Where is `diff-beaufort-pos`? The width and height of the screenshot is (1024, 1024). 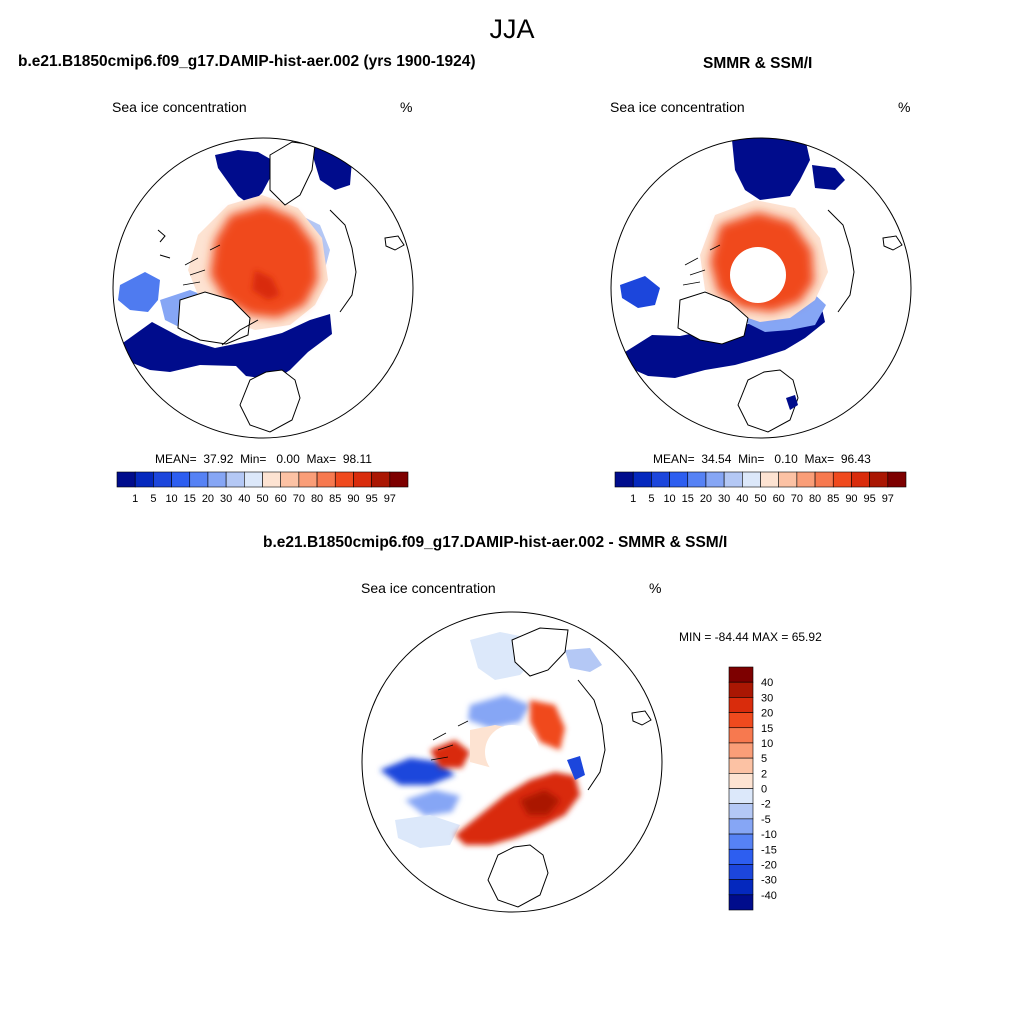 diff-beaufort-pos is located at coordinates (547, 725).